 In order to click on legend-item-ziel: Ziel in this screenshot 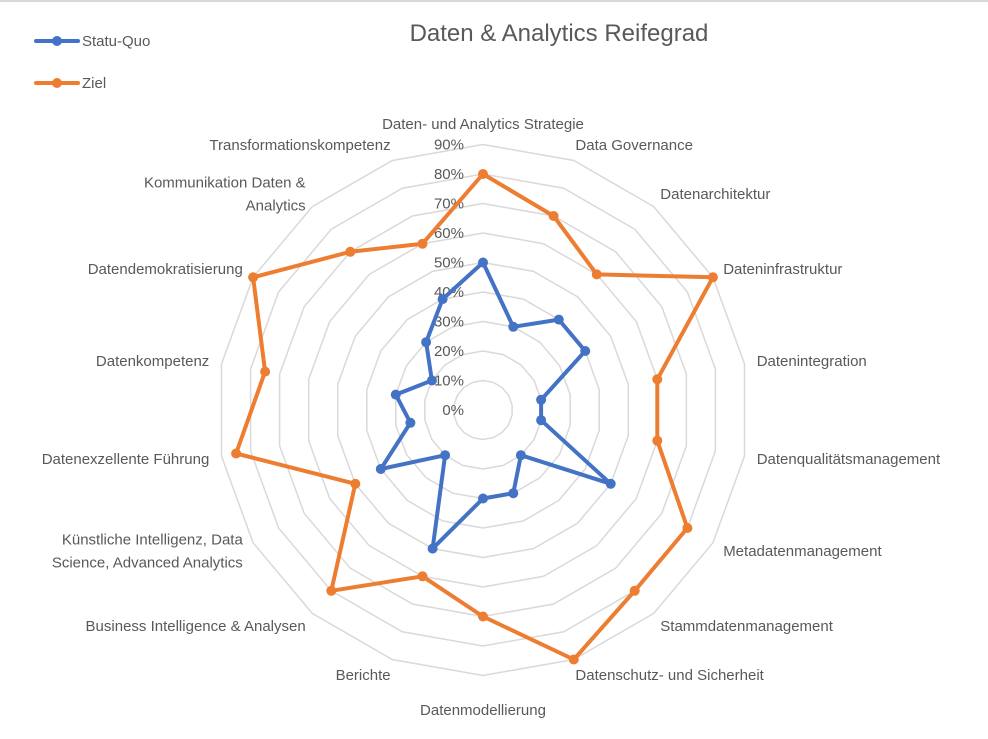, I will do `click(92, 83)`.